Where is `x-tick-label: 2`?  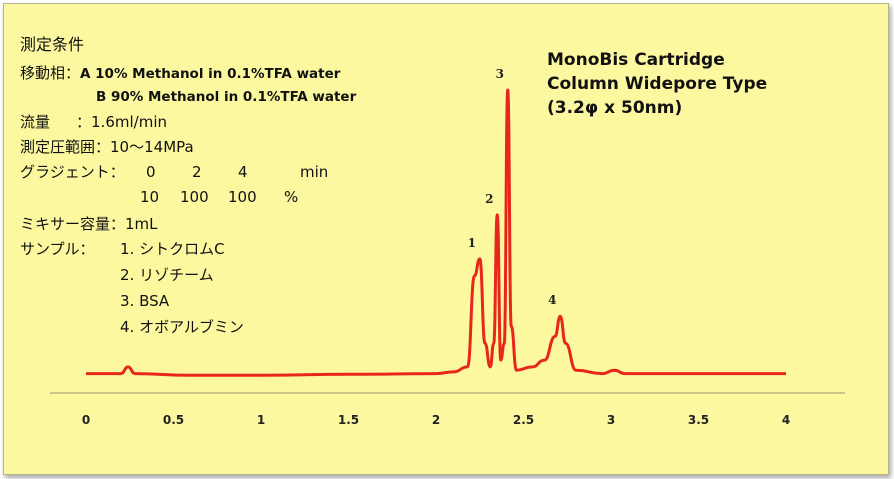 x-tick-label: 2 is located at coordinates (436, 420).